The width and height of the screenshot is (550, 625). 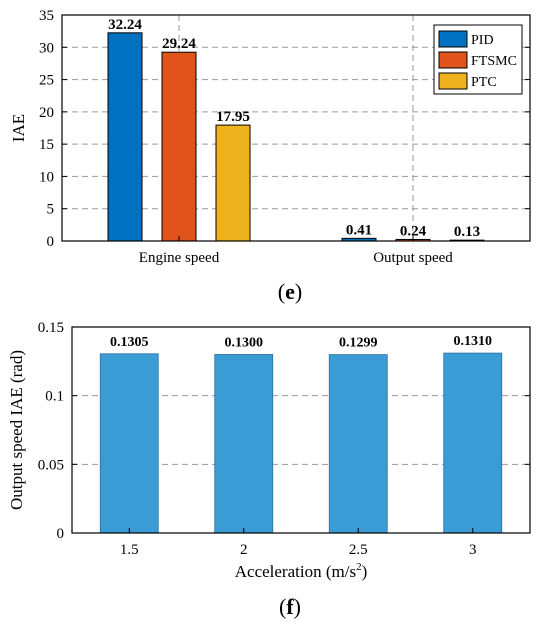 I want to click on x-tick-label: Engine speed, so click(x=179, y=258).